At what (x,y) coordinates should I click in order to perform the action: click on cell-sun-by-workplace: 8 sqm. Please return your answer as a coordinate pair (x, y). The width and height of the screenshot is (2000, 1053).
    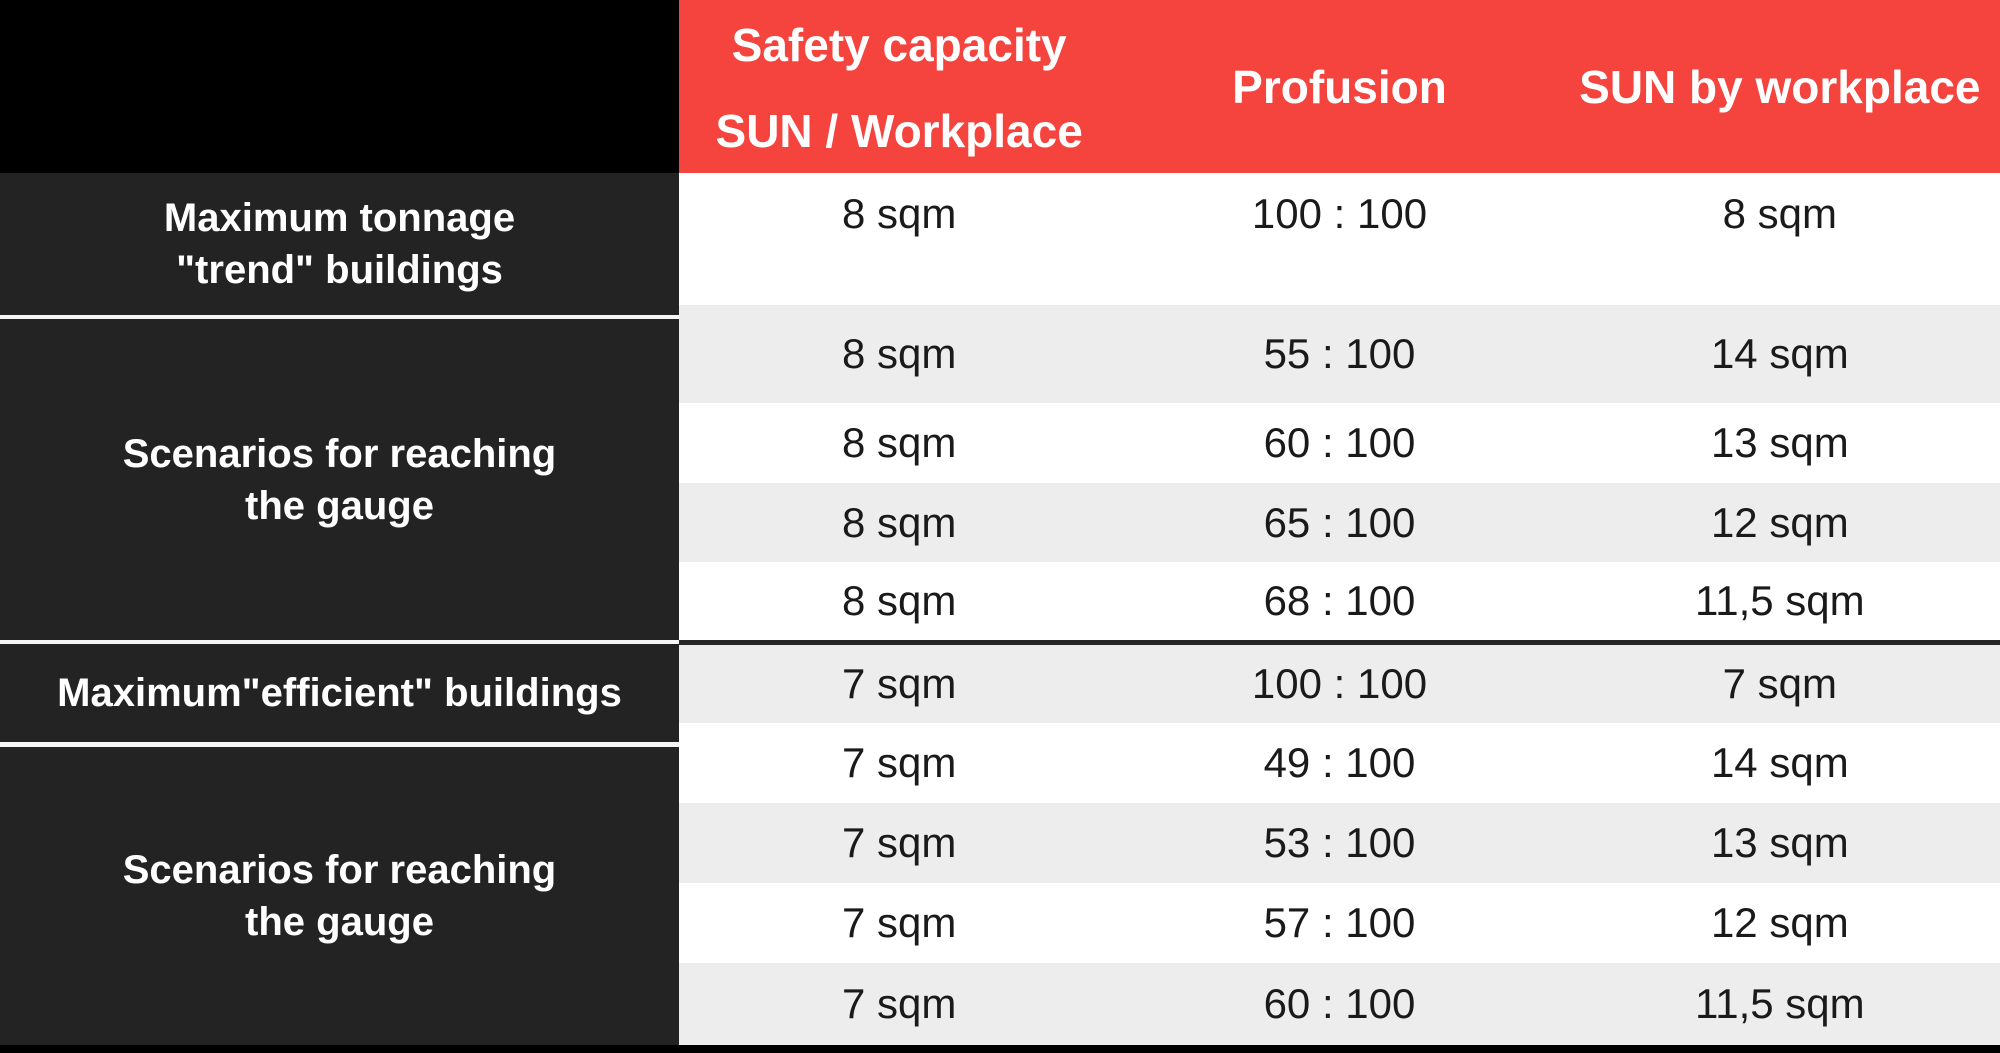
    Looking at the image, I should click on (1779, 213).